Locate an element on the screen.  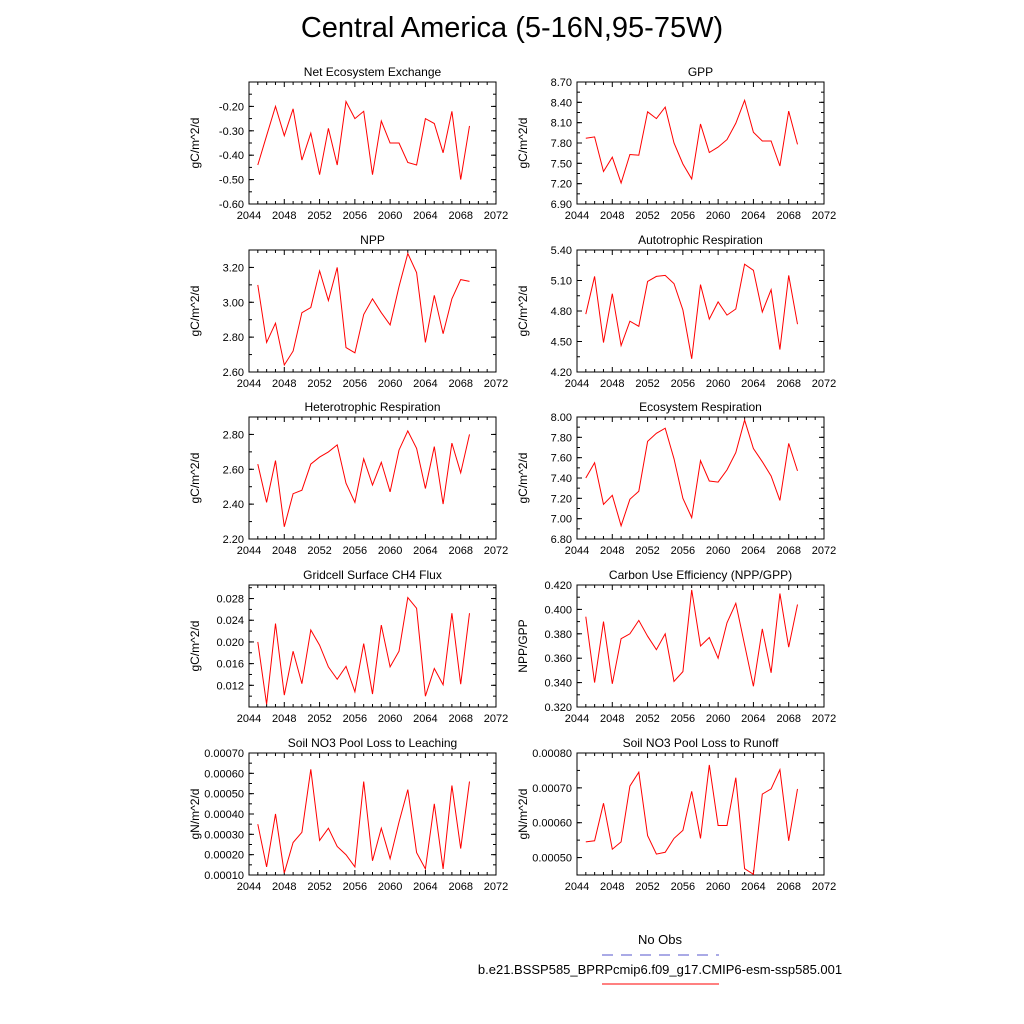
panel-title: Gridcell Surface CH4 Flux is located at coordinates (372, 575).